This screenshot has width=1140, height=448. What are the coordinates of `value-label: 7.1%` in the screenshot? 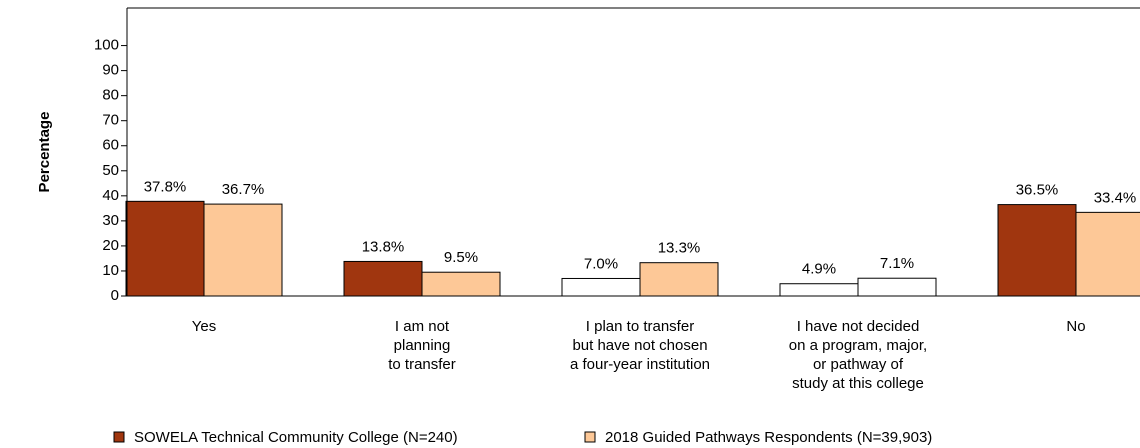 It's located at (897, 263).